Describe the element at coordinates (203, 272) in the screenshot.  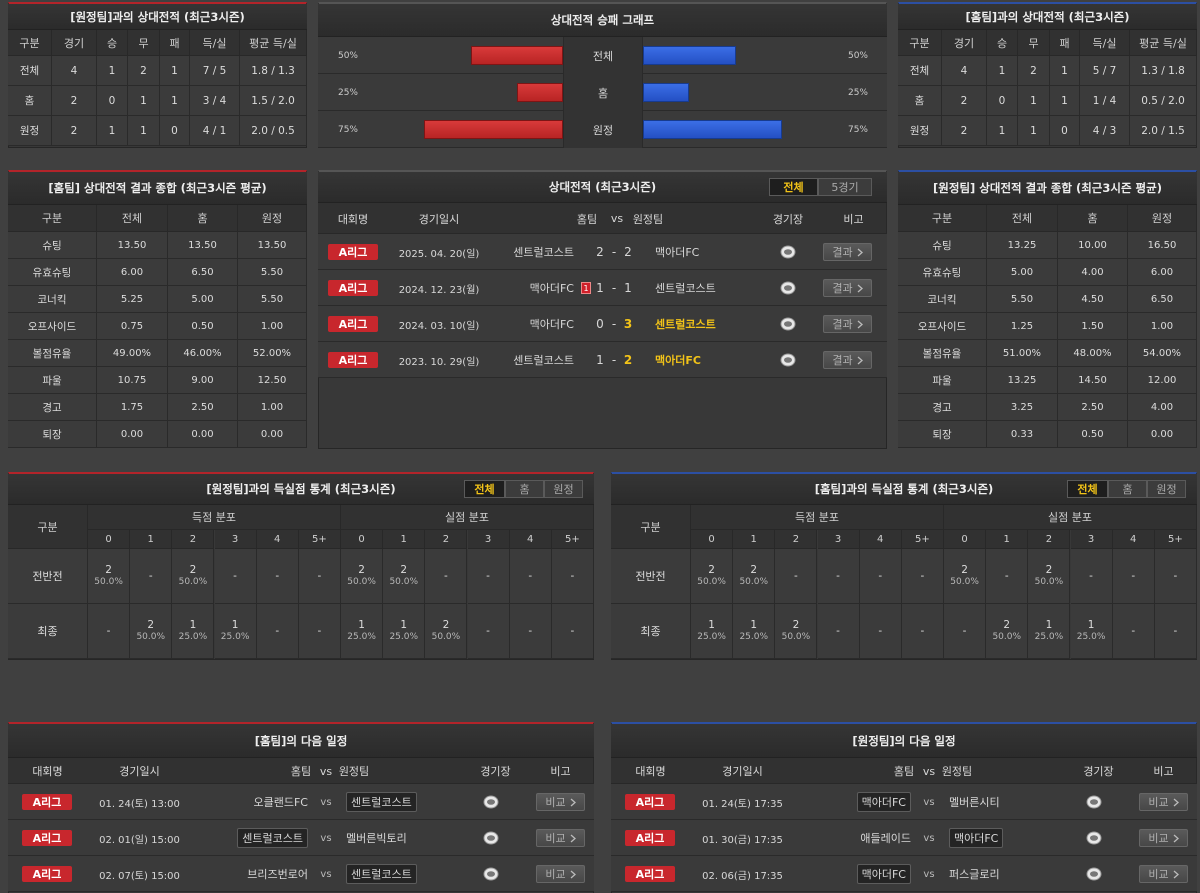
I see `table-cell: 6.50` at that location.